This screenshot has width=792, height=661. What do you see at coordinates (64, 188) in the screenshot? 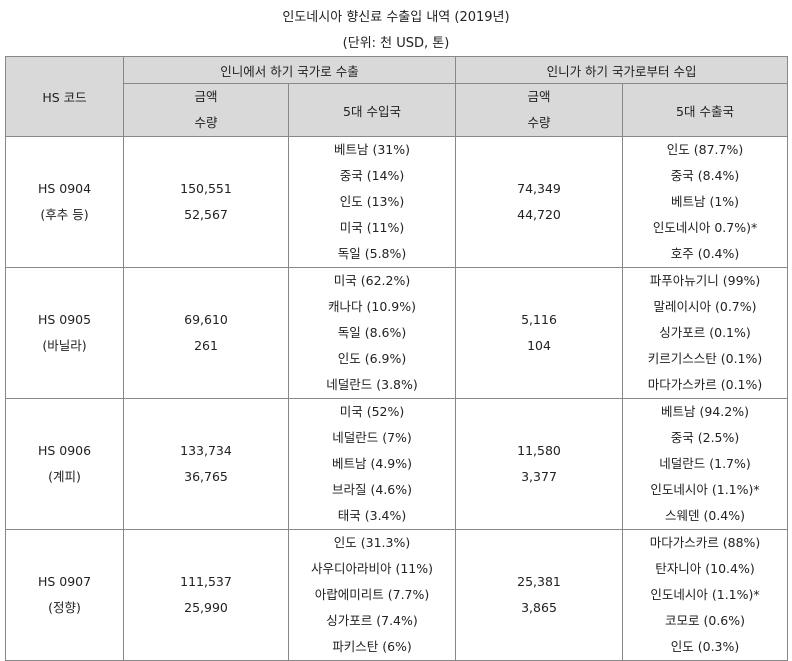
I see `hs-code: HS 0904` at bounding box center [64, 188].